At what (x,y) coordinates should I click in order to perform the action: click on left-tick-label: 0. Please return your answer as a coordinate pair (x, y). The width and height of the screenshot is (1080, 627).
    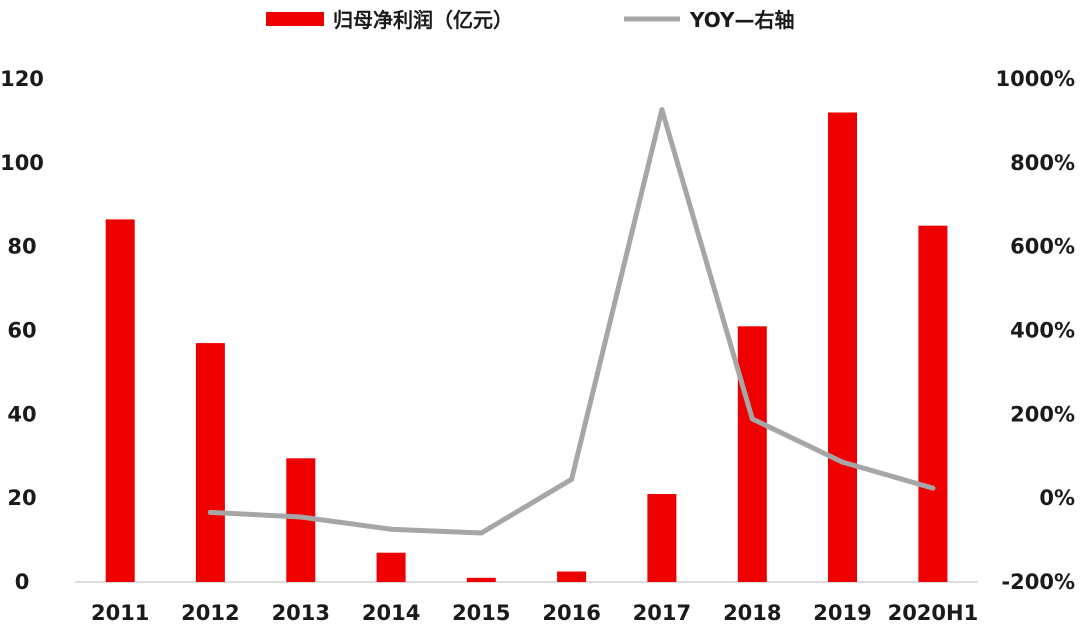
    Looking at the image, I should click on (22, 582).